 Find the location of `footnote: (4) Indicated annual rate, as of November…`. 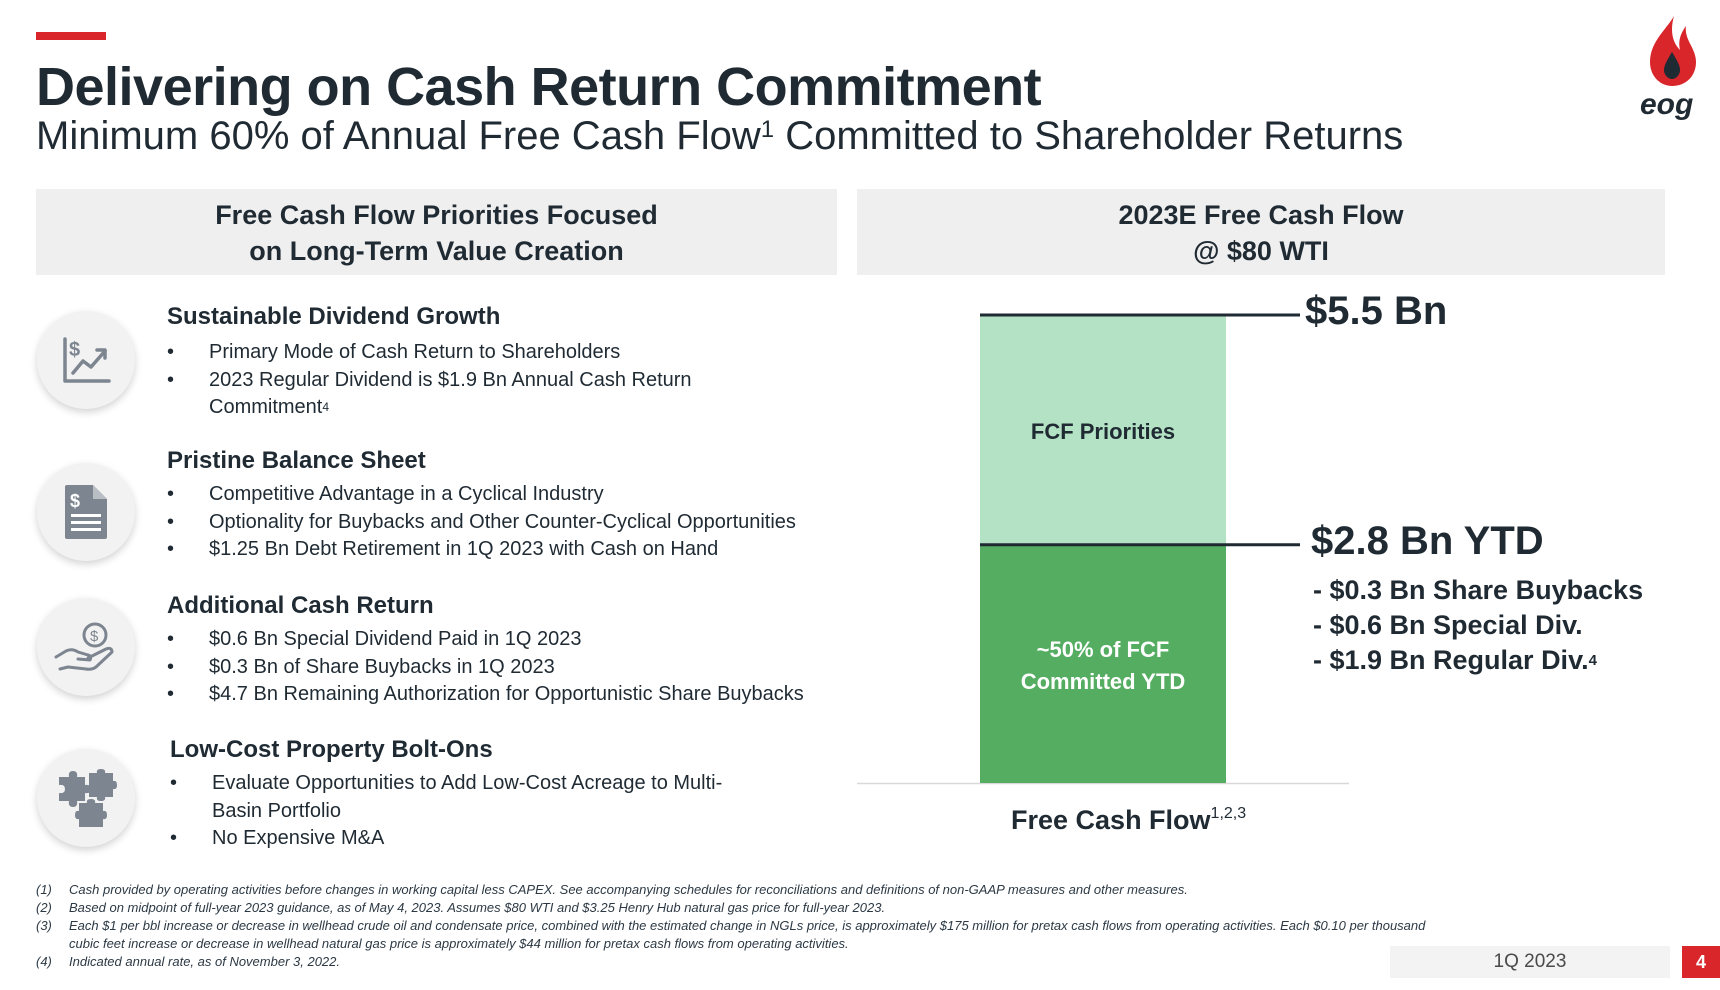

footnote: (4) Indicated annual rate, as of November… is located at coordinates (746, 962).